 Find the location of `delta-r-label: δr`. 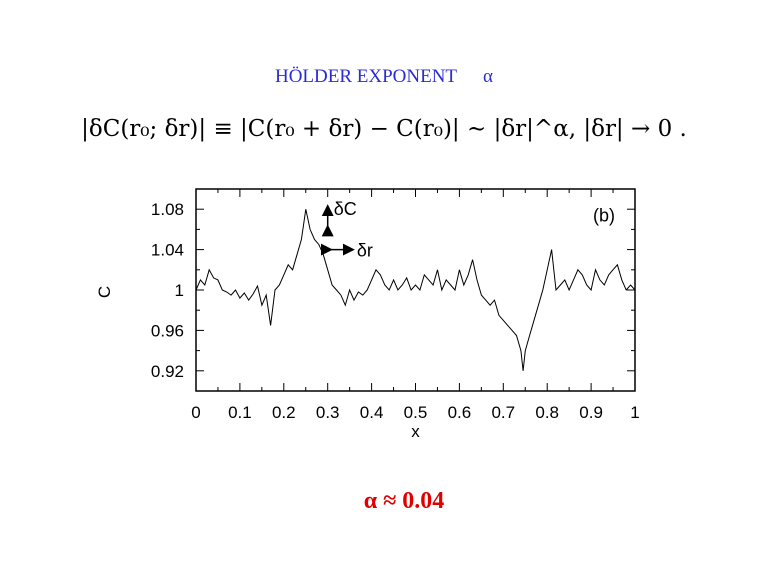

delta-r-label: δr is located at coordinates (365, 251).